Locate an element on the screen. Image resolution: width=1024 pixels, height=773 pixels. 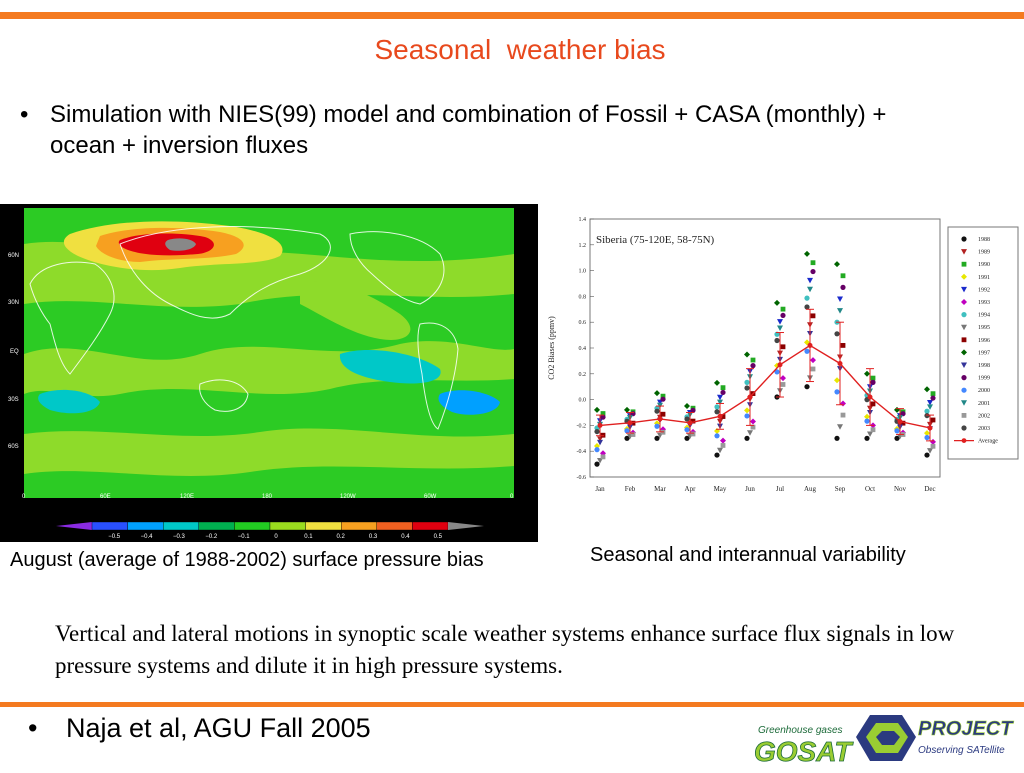
legend-label: 2002 is located at coordinates (984, 416).